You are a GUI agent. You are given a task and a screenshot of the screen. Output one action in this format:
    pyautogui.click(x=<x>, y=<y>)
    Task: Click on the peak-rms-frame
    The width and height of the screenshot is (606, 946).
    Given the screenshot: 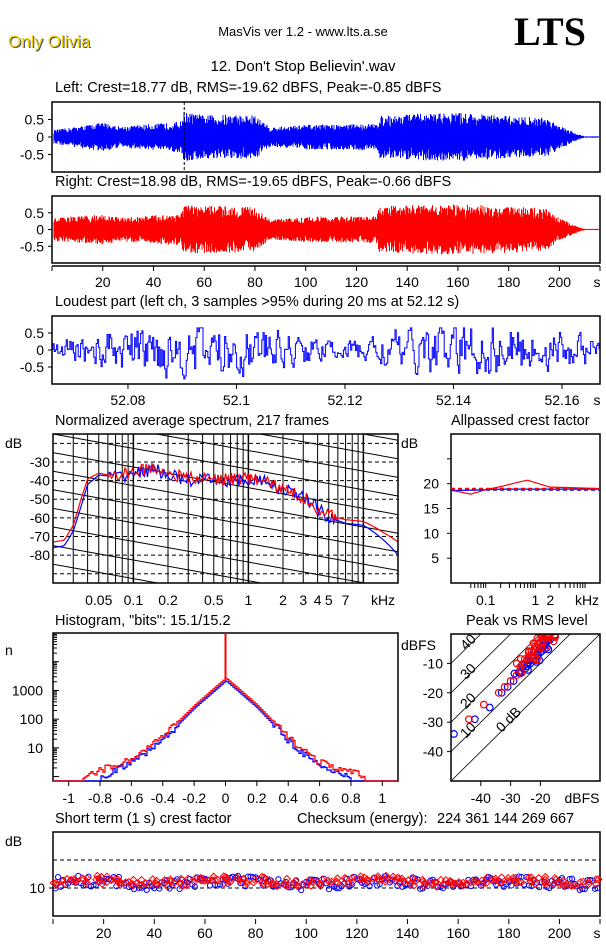 What is the action you would take?
    pyautogui.click(x=525, y=707)
    